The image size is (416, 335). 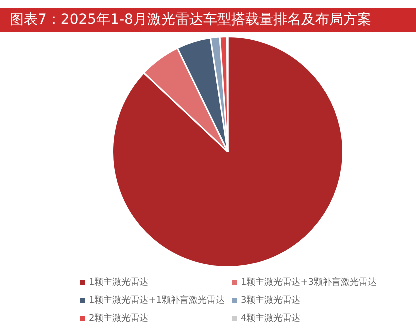 What do you see at coordinates (157, 300) in the screenshot?
I see `legend-label: 1颗主激光雷达+1颗补盲激光雷达` at bounding box center [157, 300].